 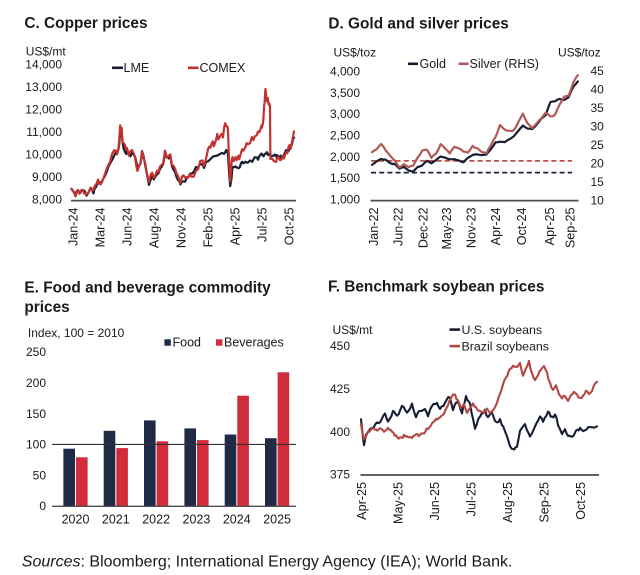 I want to click on svg-text: prices, so click(x=46, y=307).